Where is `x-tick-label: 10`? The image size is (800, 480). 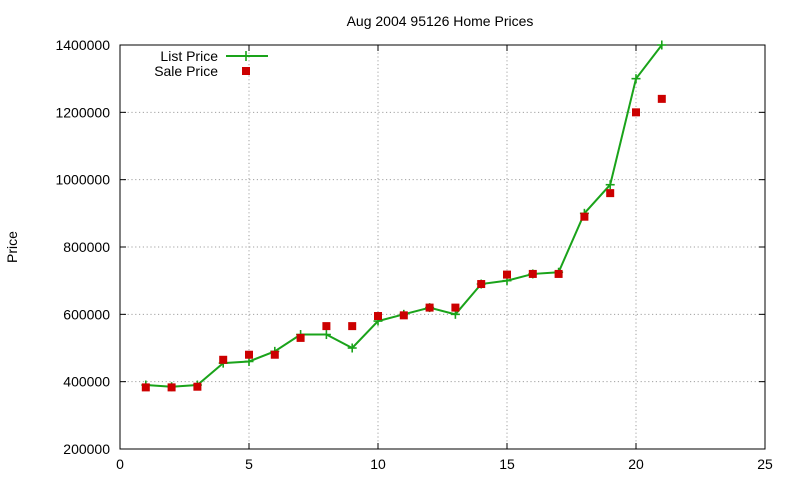
x-tick-label: 10 is located at coordinates (378, 464).